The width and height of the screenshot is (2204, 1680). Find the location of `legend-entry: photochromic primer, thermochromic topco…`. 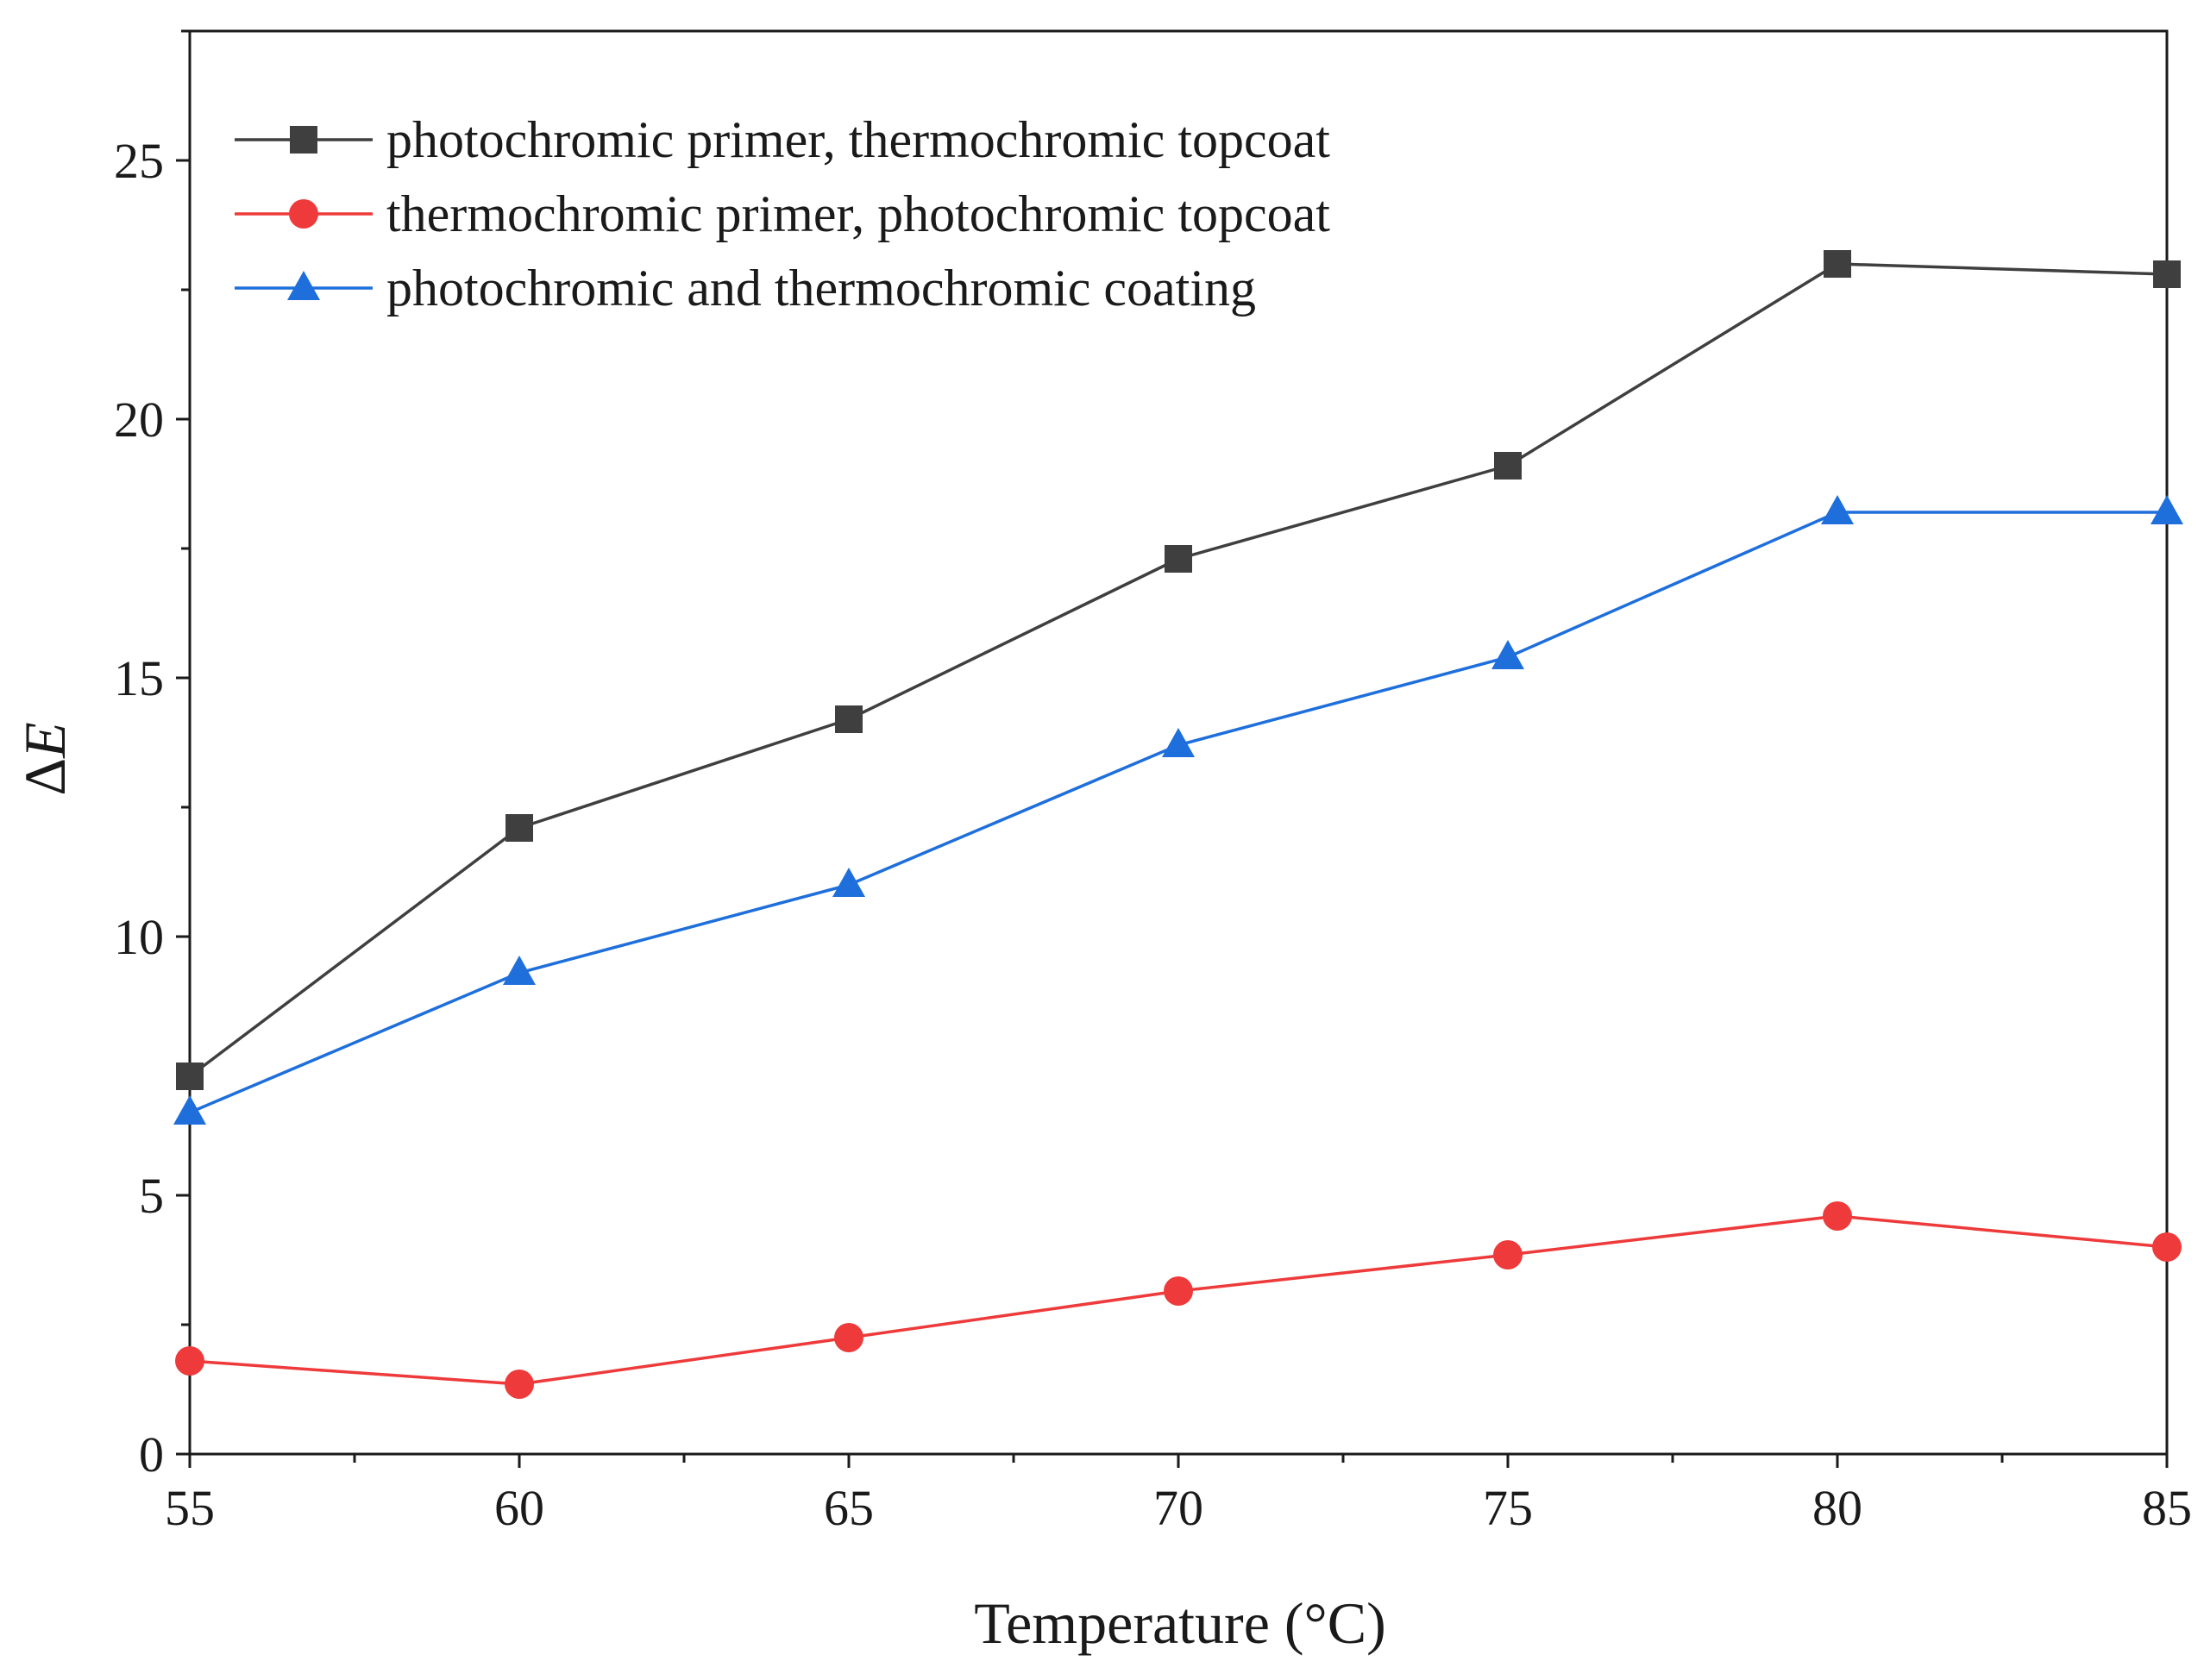

legend-entry: photochromic primer, thermochromic topco… is located at coordinates (782, 139).